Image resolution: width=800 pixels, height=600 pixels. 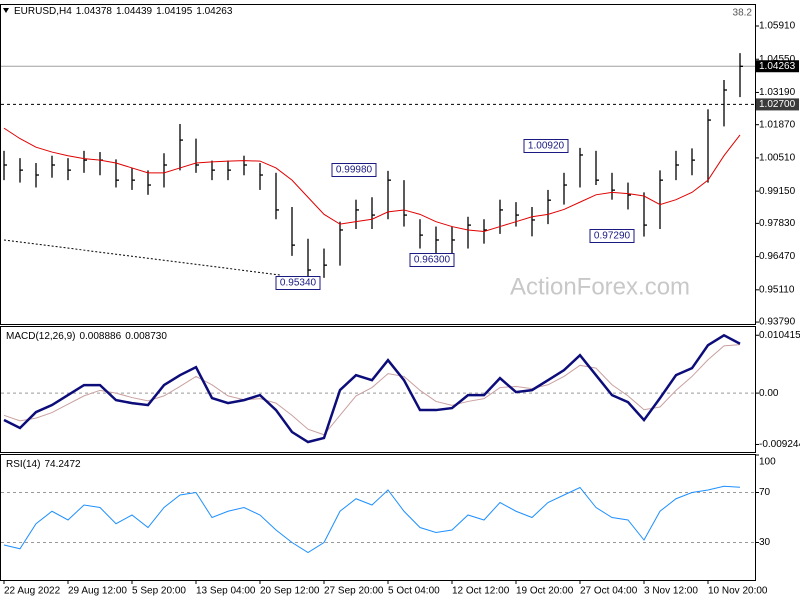 What do you see at coordinates (738, 591) in the screenshot?
I see `x-tick-label: 10 Nov 20:00` at bounding box center [738, 591].